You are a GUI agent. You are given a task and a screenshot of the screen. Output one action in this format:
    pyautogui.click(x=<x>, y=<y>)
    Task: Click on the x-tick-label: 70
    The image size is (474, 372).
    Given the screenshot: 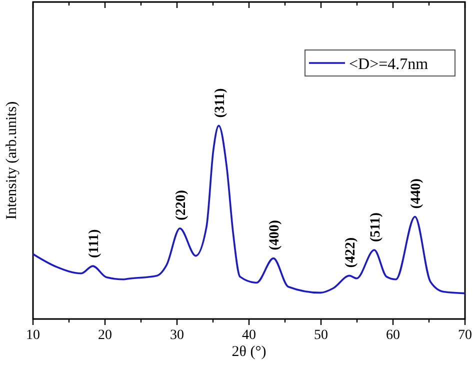 What is the action you would take?
    pyautogui.click(x=465, y=335)
    